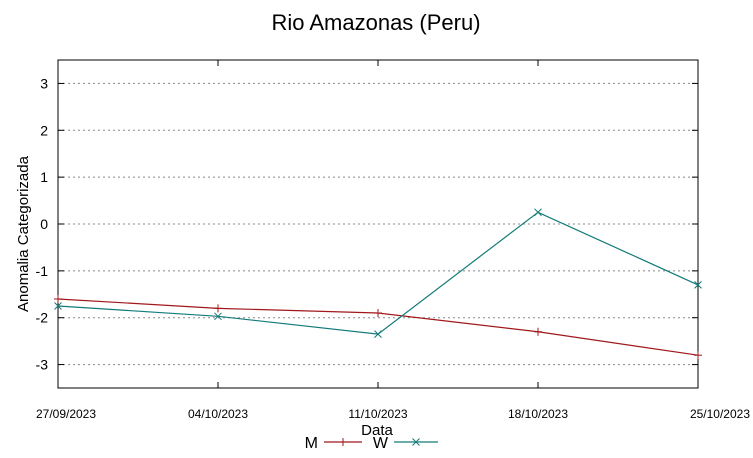 This screenshot has height=458, width=753. Describe the element at coordinates (311, 443) in the screenshot. I see `legend-label: M` at that location.